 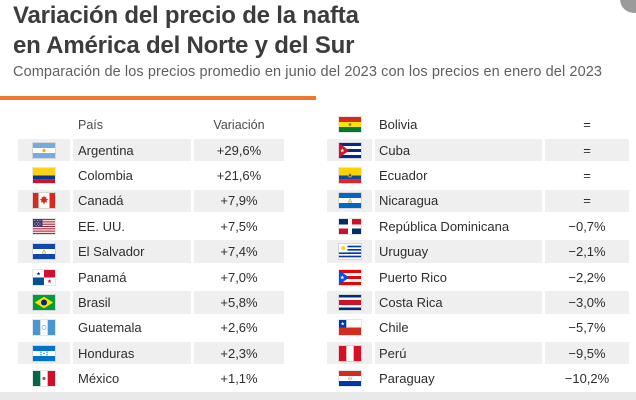 What do you see at coordinates (413, 277) in the screenshot?
I see `country-name: Puerto Rico` at bounding box center [413, 277].